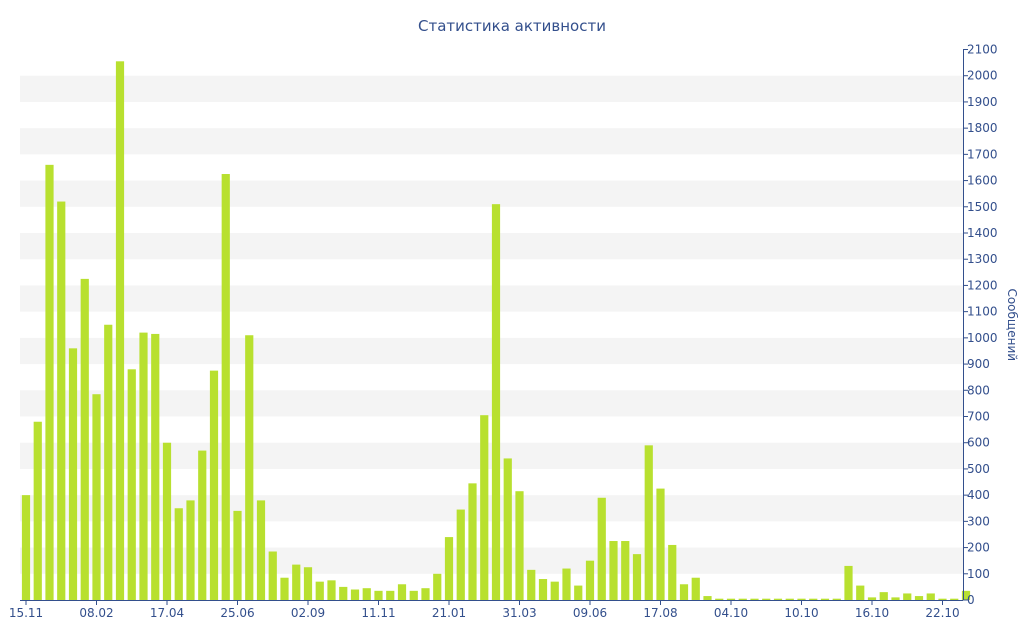  What do you see at coordinates (982, 312) in the screenshot?
I see `y-tick-label: 1100` at bounding box center [982, 312].